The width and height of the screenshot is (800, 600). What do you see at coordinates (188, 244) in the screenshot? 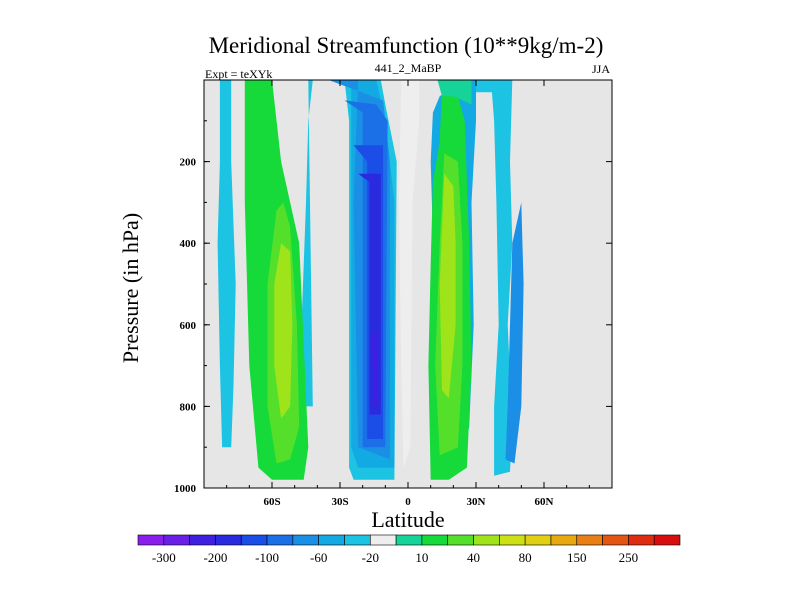
I see `y-tick-label: 400` at bounding box center [188, 244].